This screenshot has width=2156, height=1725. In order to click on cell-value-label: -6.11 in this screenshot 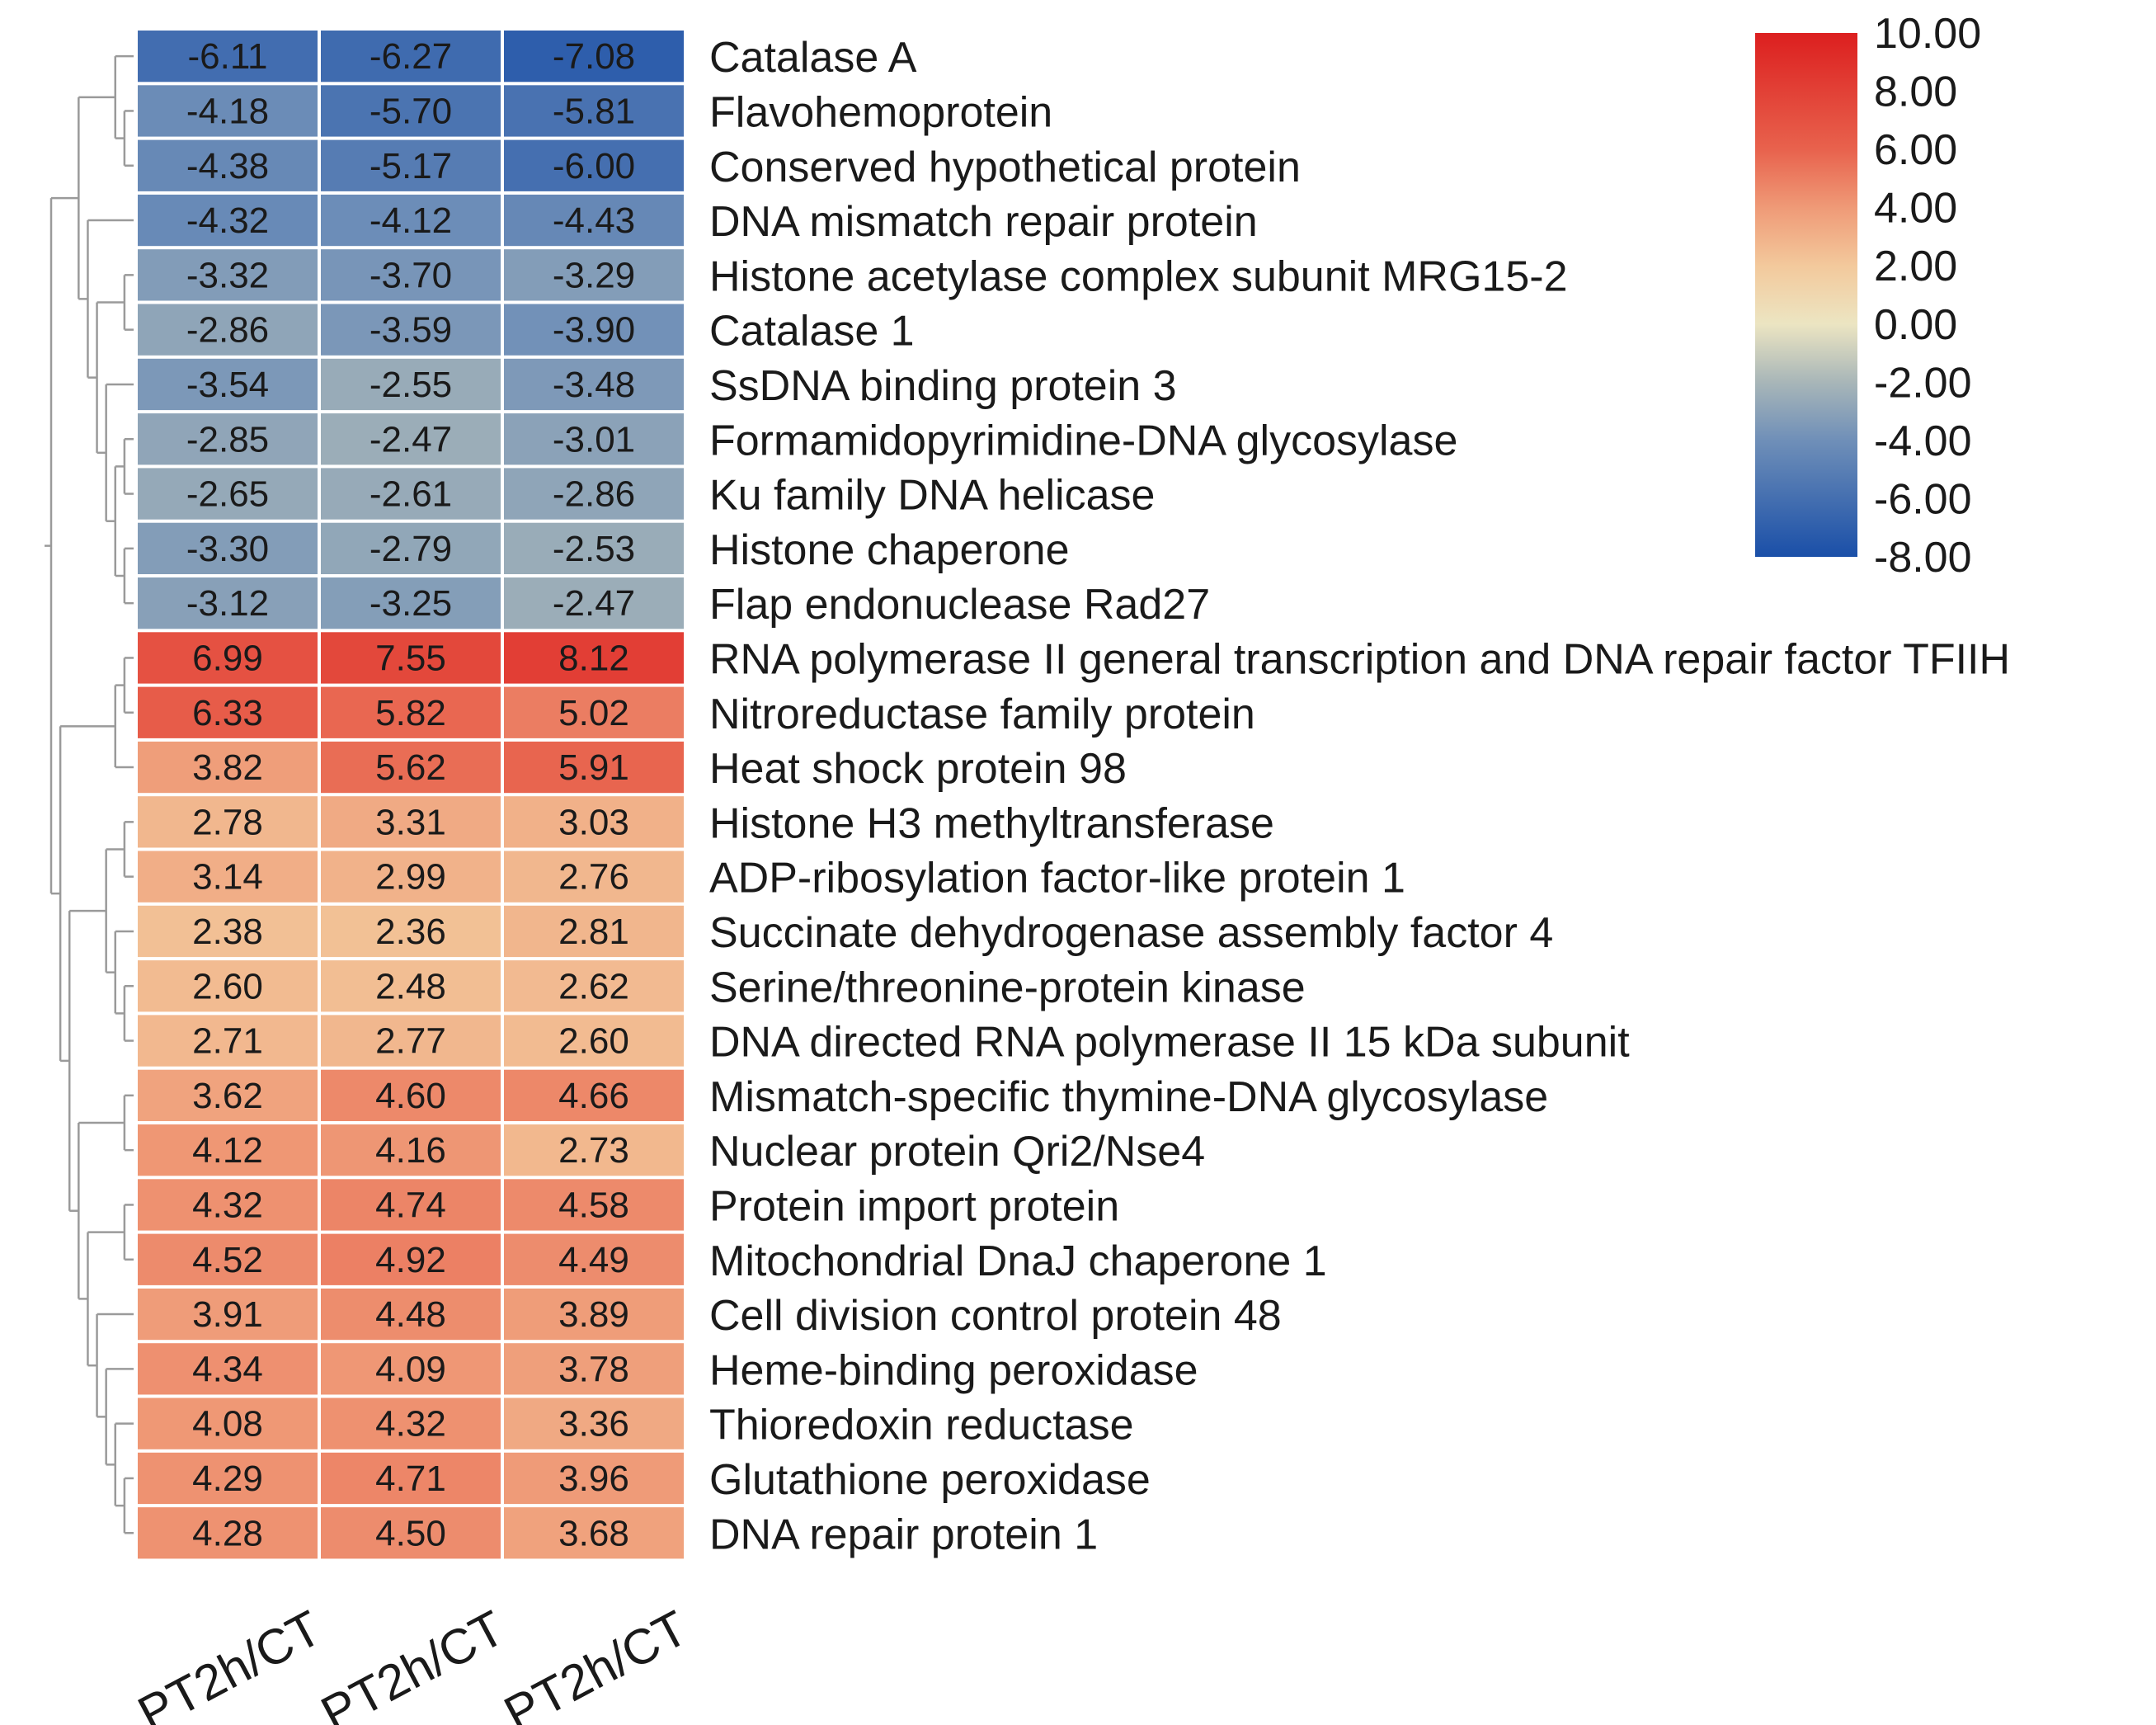, I will do `click(227, 57)`.